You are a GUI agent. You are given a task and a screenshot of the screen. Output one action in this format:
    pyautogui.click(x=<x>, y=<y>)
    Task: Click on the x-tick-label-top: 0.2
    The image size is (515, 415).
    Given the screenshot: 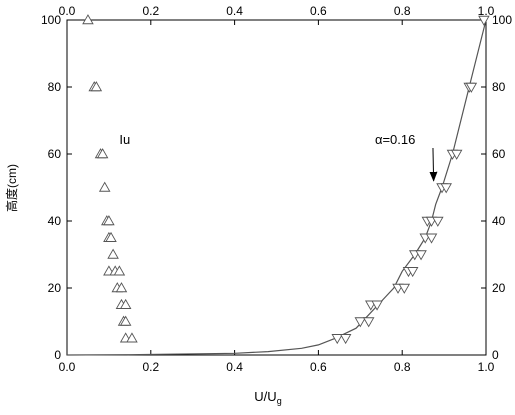 What is the action you would take?
    pyautogui.click(x=150, y=11)
    